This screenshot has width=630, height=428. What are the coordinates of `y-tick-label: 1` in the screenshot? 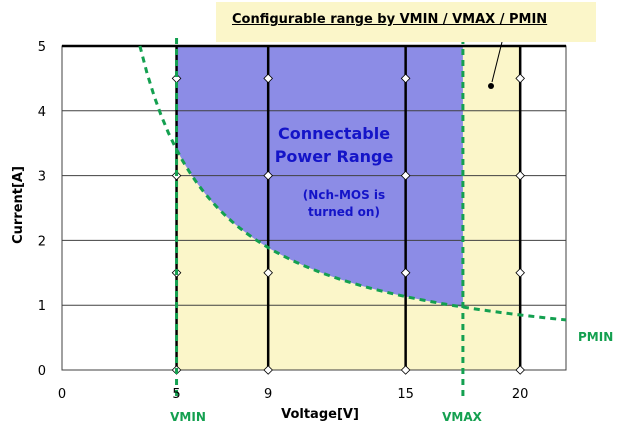 It's located at (42, 306).